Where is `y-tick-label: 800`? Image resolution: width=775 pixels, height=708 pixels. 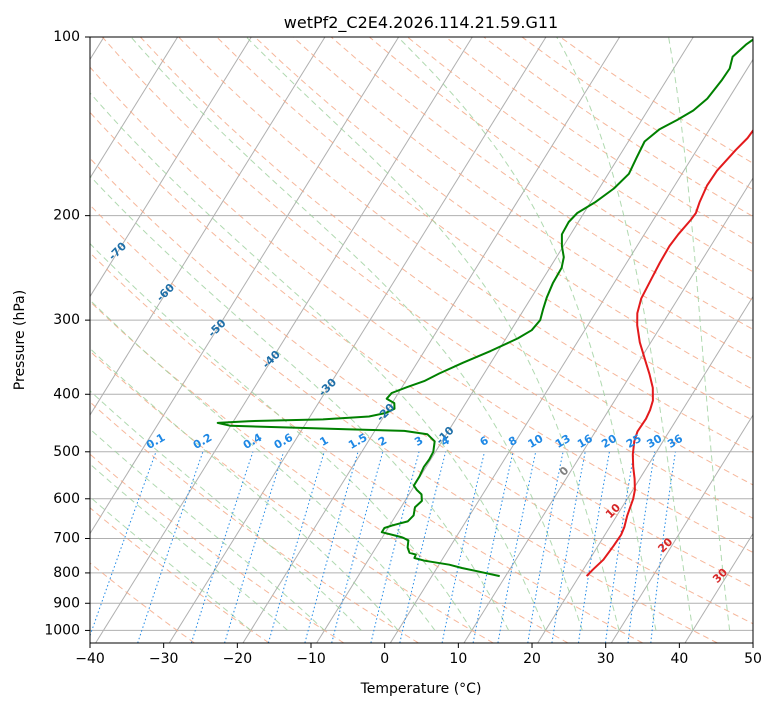
y-tick-label: 800 is located at coordinates (66, 573).